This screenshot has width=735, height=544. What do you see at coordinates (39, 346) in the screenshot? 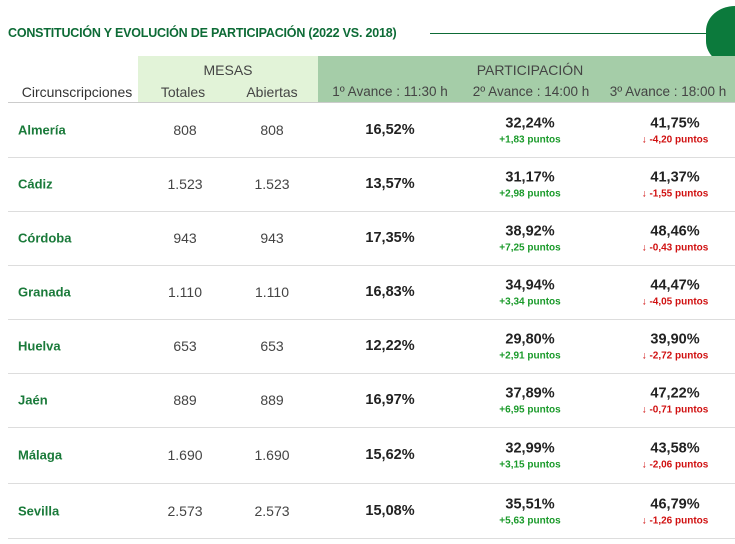
I see `circunscripcion-name: Huelva` at bounding box center [39, 346].